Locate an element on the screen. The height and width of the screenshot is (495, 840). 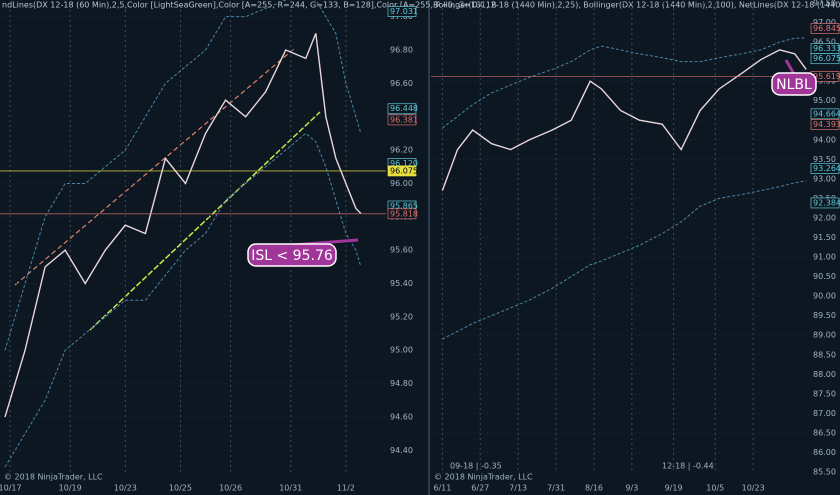
y-tick-label: 94.80 is located at coordinates (401, 383).